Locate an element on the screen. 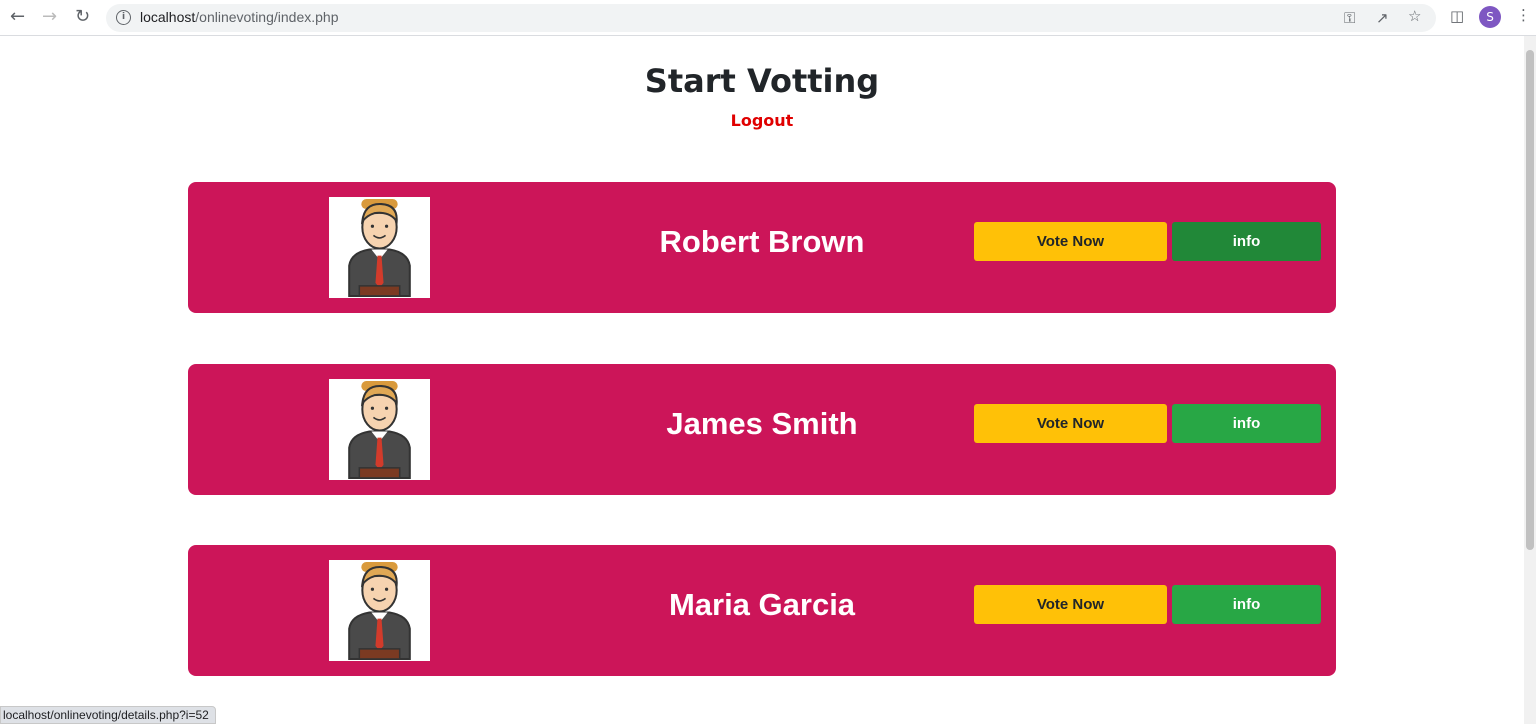 This screenshot has width=1536, height=724. reload-icon: ↻ is located at coordinates (83, 16).